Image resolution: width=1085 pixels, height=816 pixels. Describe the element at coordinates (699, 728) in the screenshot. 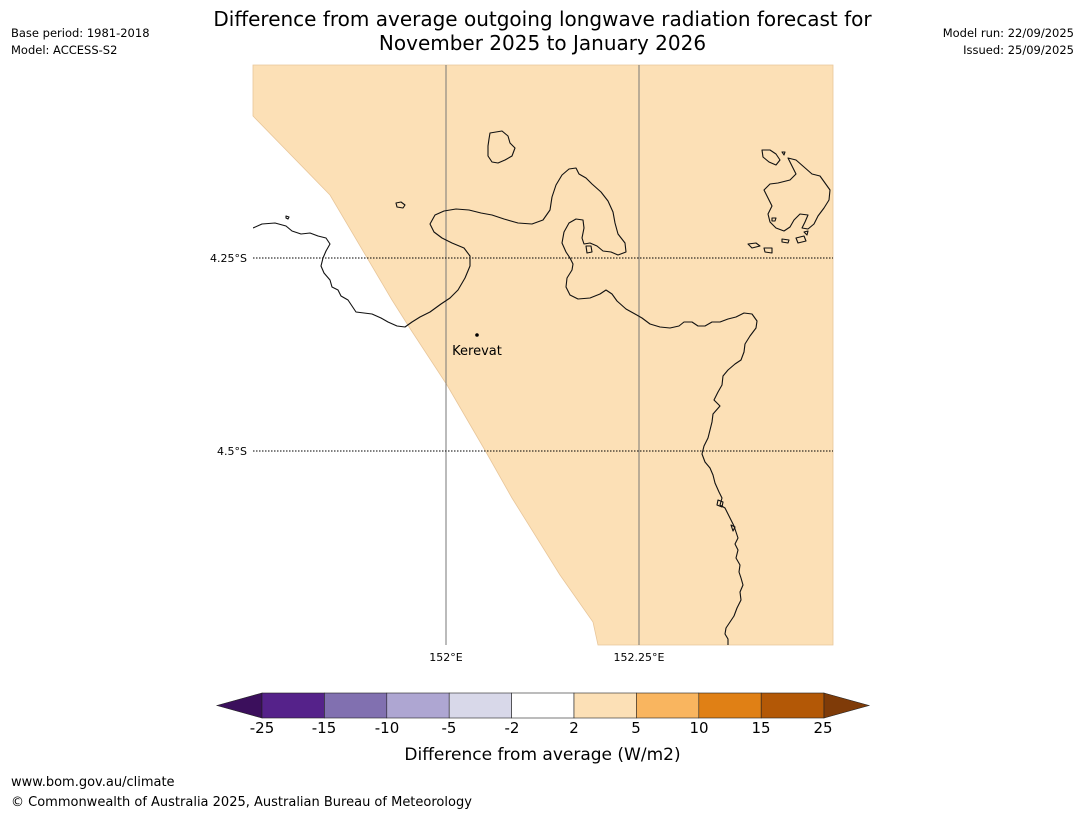

I see `colorbar-tick: 10` at that location.